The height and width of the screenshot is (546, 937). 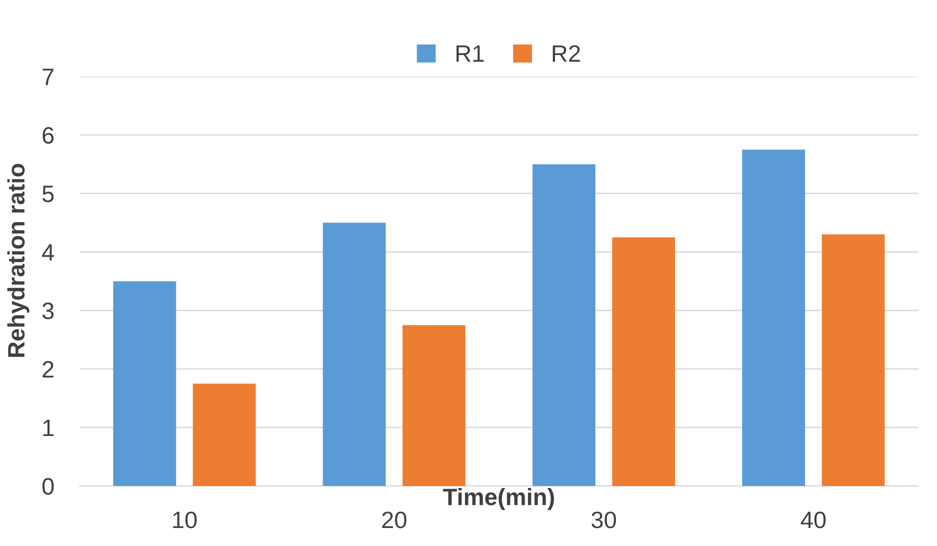 I want to click on x-tick-label: 30, so click(x=604, y=520).